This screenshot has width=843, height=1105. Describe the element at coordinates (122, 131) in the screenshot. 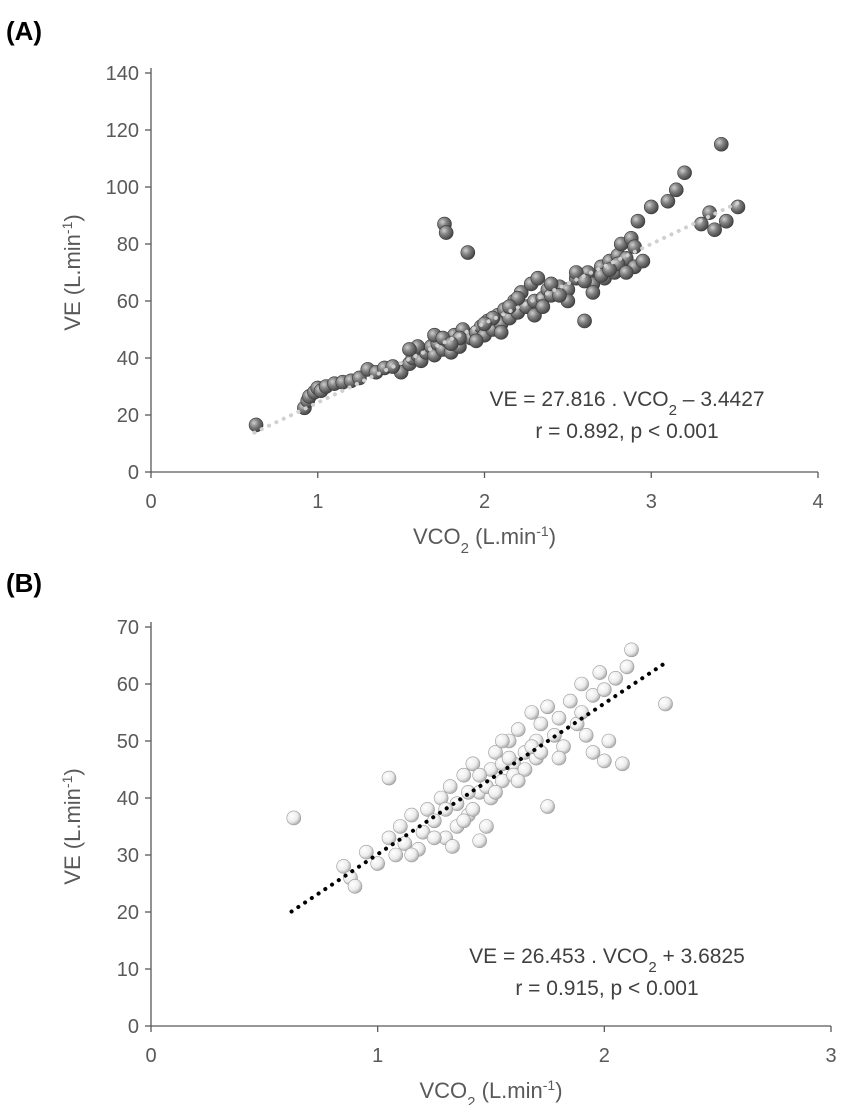

I see `y-tick-label: 120` at that location.